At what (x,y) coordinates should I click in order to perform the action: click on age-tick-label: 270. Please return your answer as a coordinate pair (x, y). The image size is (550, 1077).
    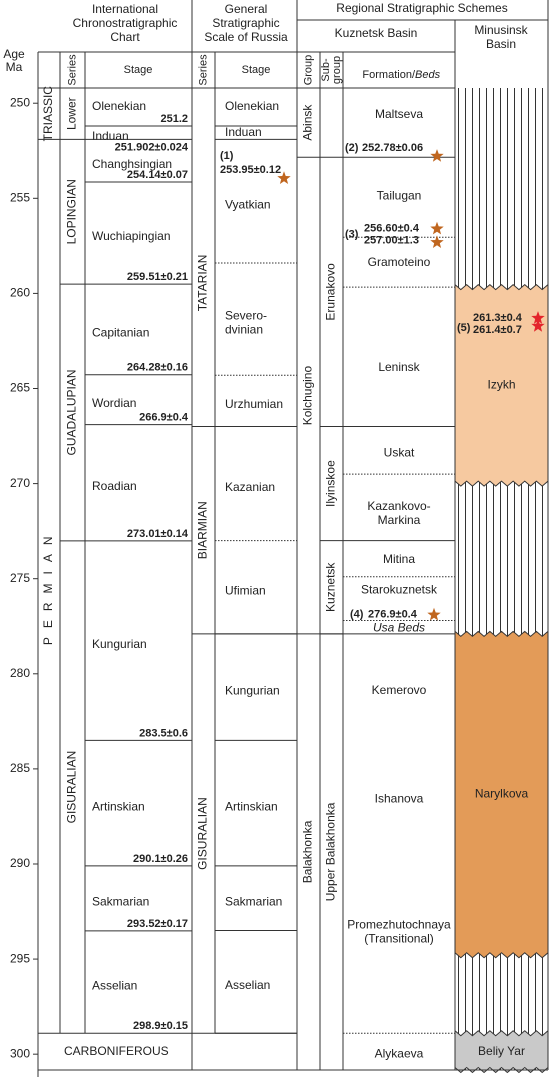
    Looking at the image, I should click on (20, 483).